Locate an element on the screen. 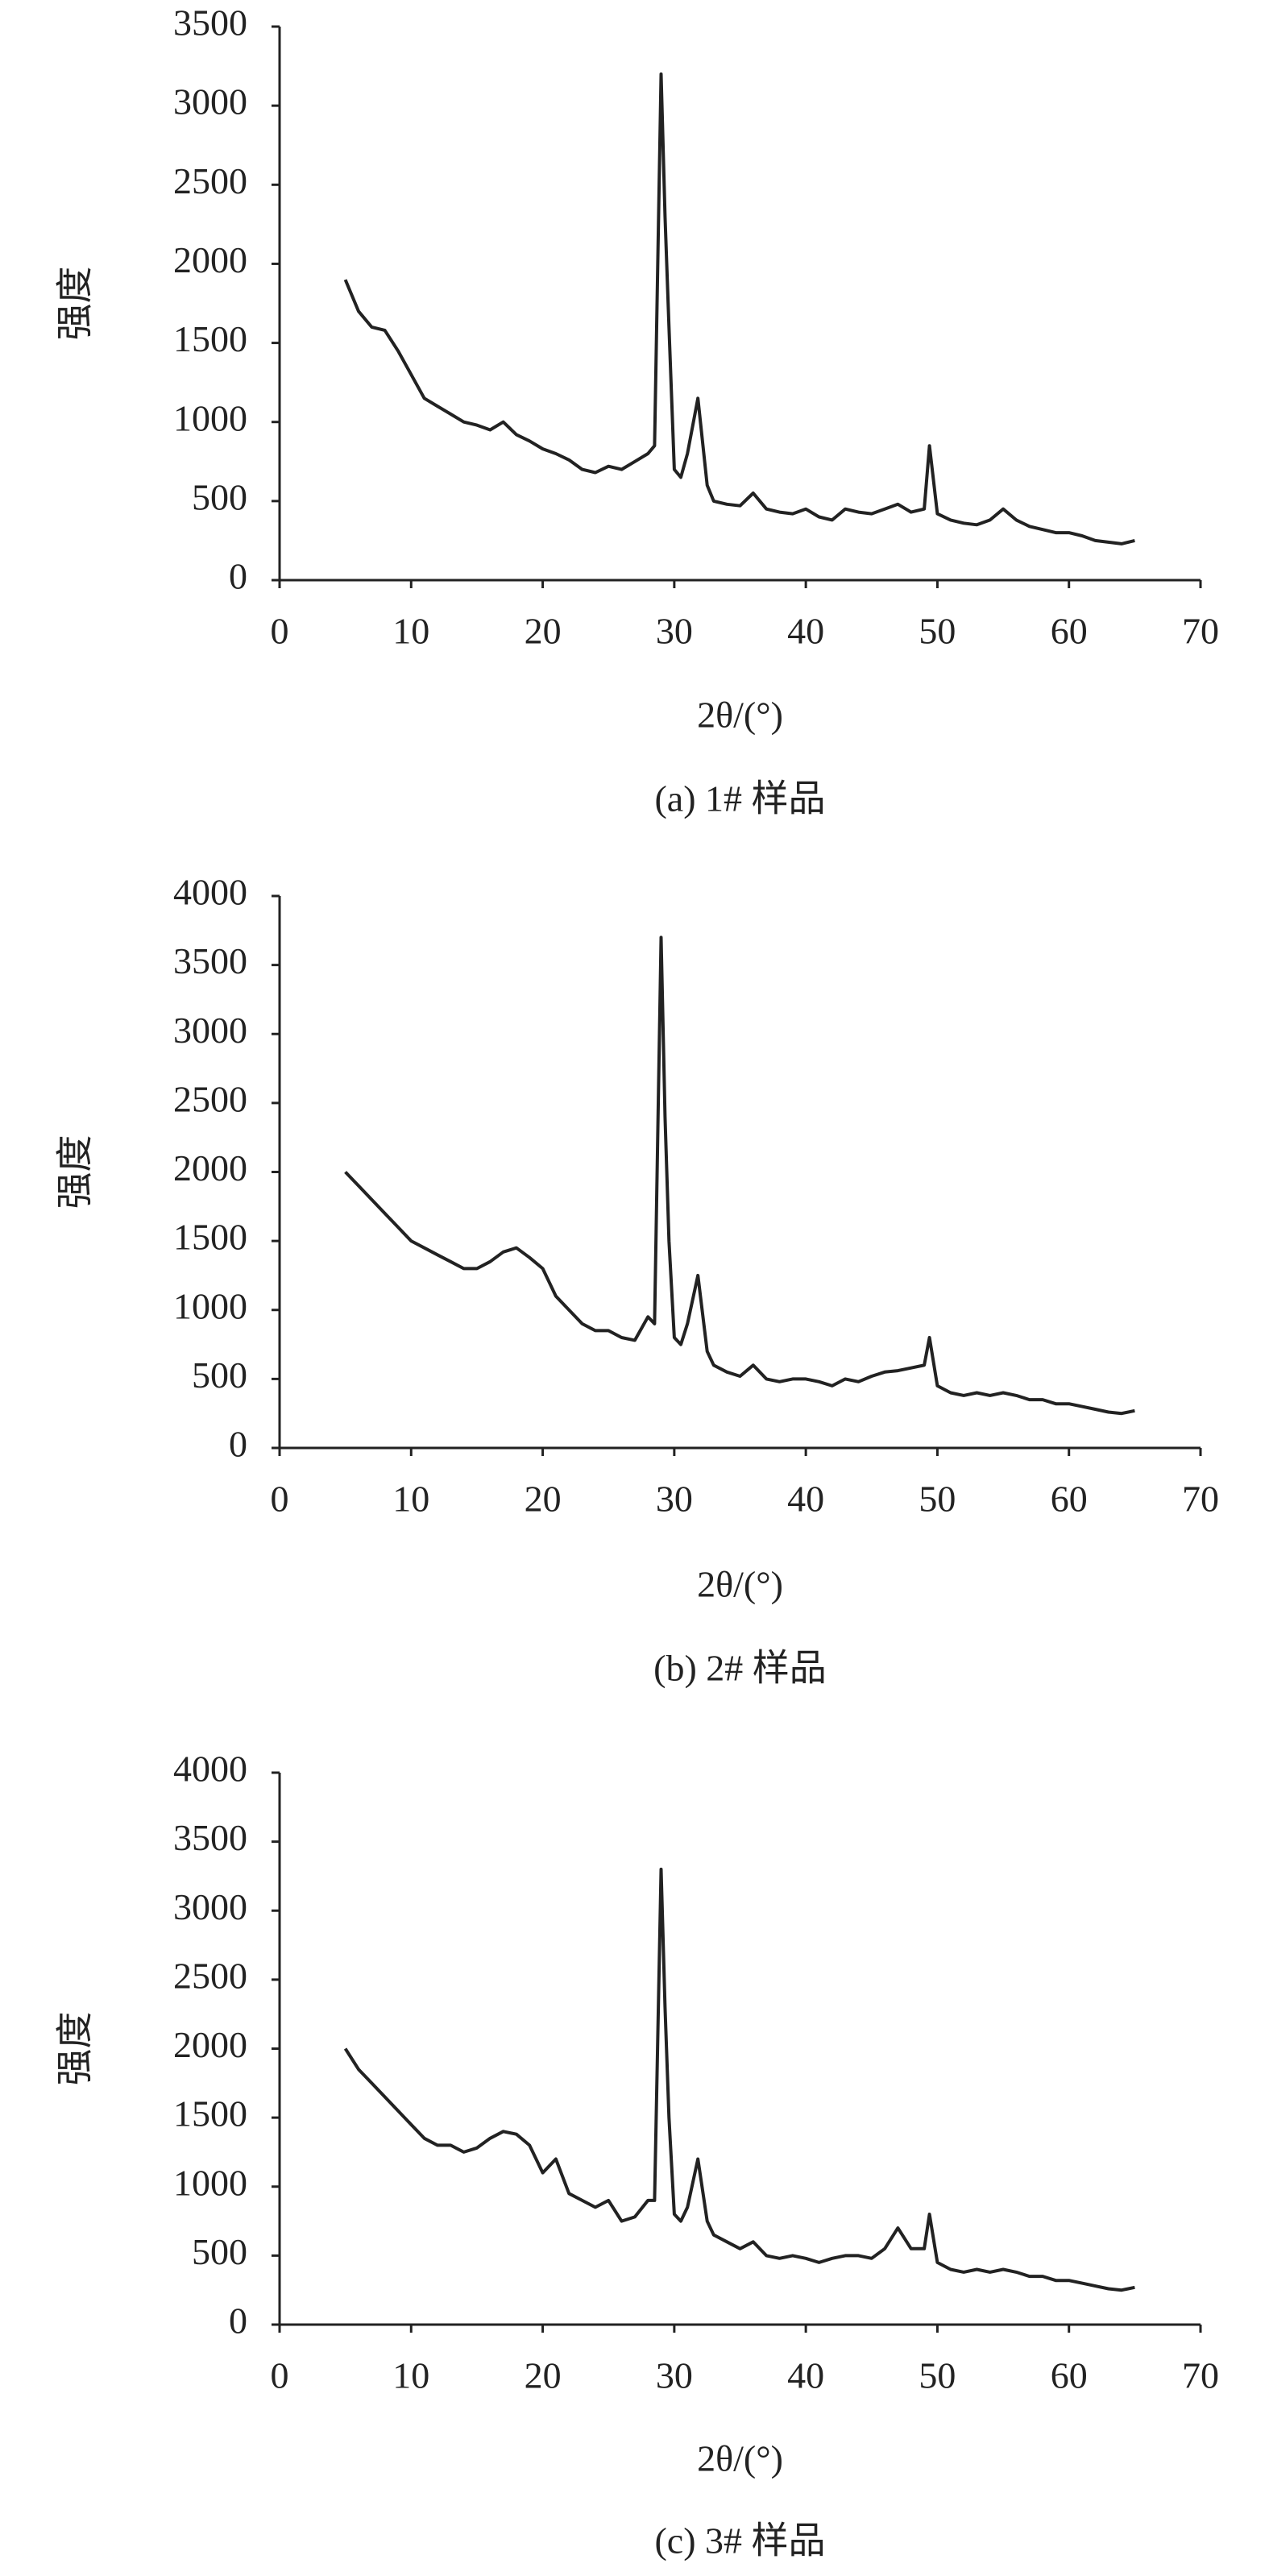 The image size is (1269, 2576). caption: (b) 2# 样品 is located at coordinates (740, 1668).